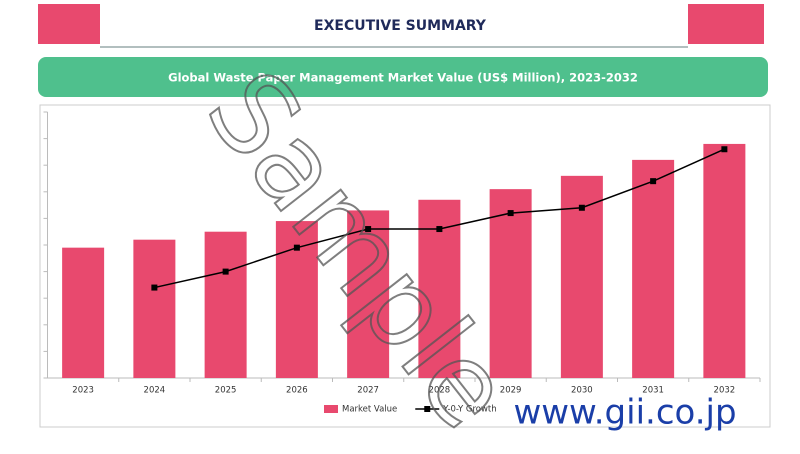  I want to click on header-box, so click(394, 26).